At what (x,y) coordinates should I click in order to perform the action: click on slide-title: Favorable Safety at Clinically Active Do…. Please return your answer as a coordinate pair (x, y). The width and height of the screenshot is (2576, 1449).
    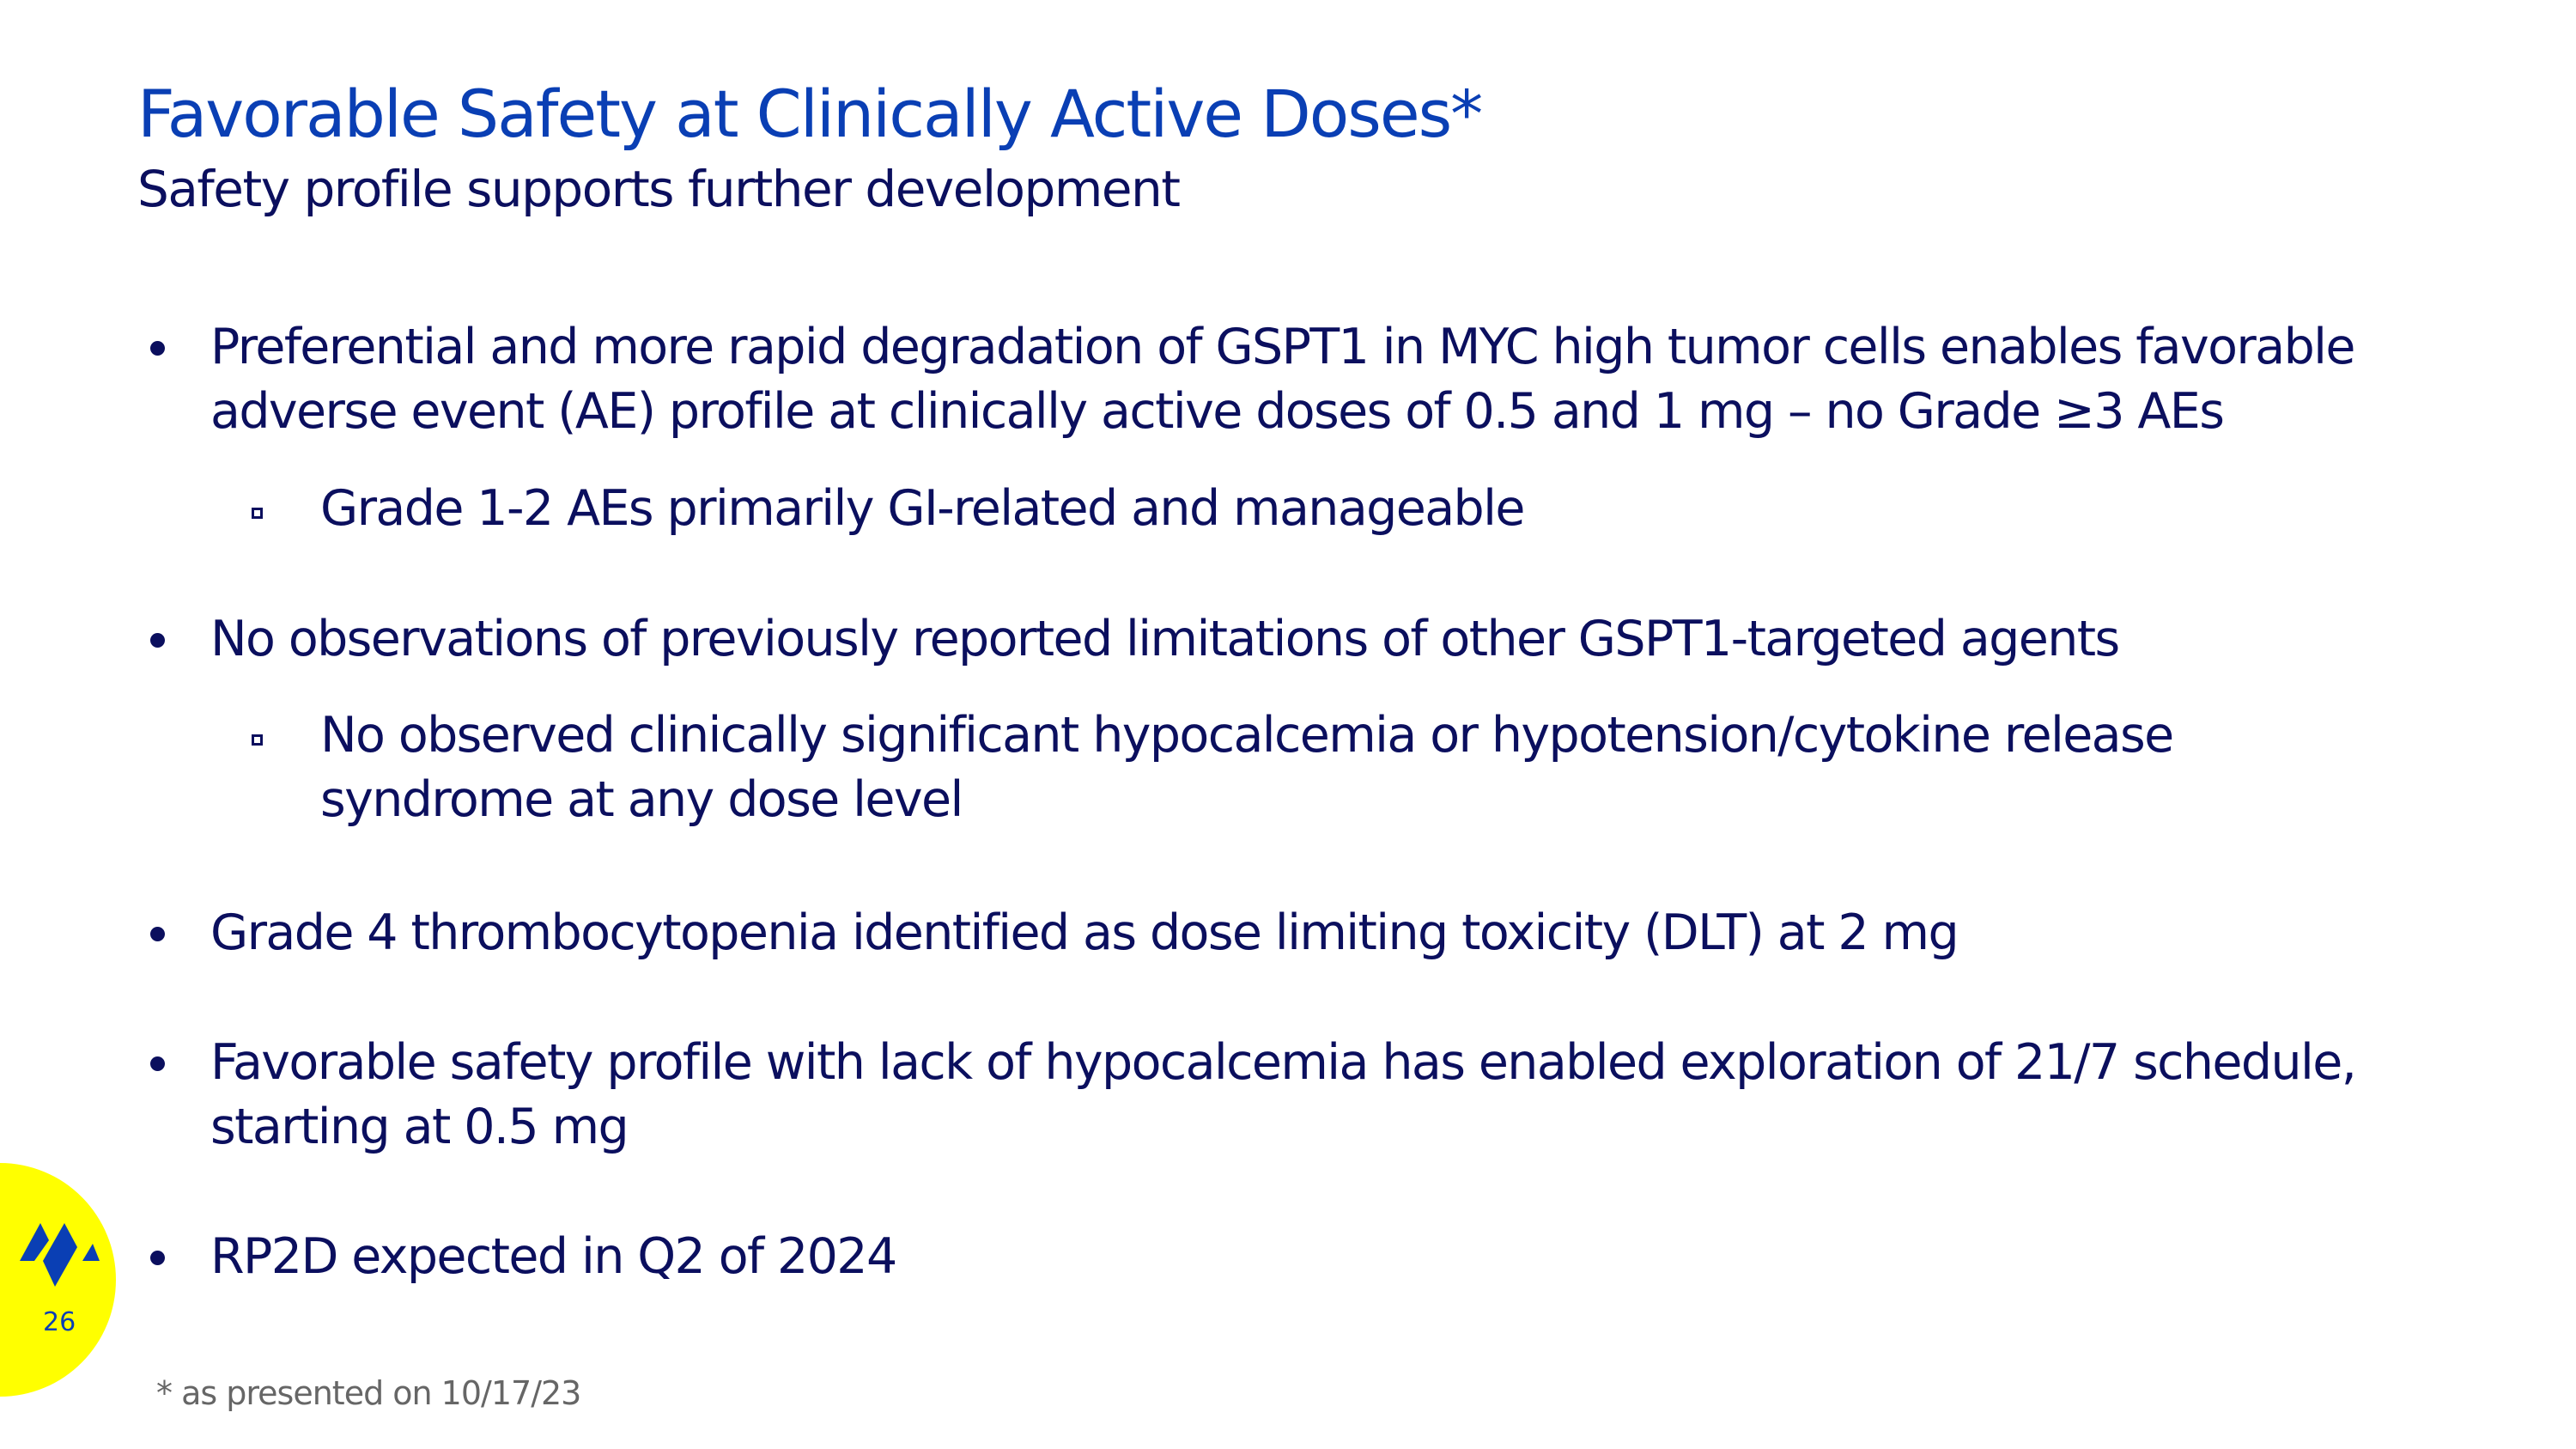
    Looking at the image, I should click on (810, 114).